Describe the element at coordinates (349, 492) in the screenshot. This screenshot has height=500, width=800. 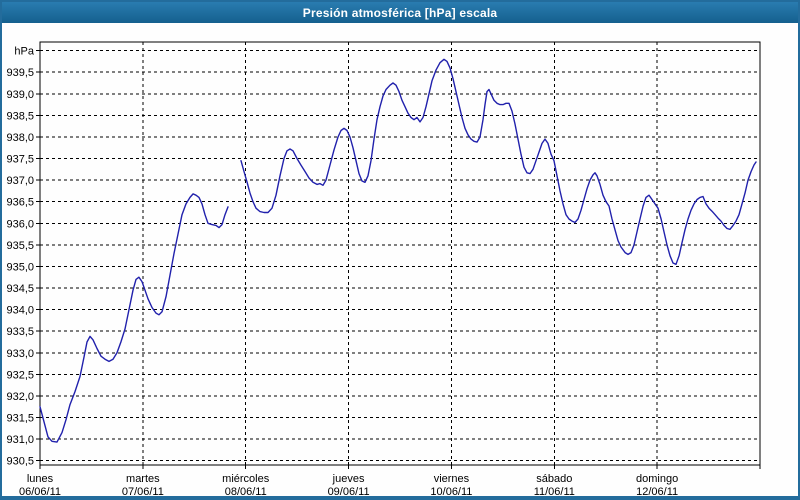
I see `x-date-label: 09/06/11` at that location.